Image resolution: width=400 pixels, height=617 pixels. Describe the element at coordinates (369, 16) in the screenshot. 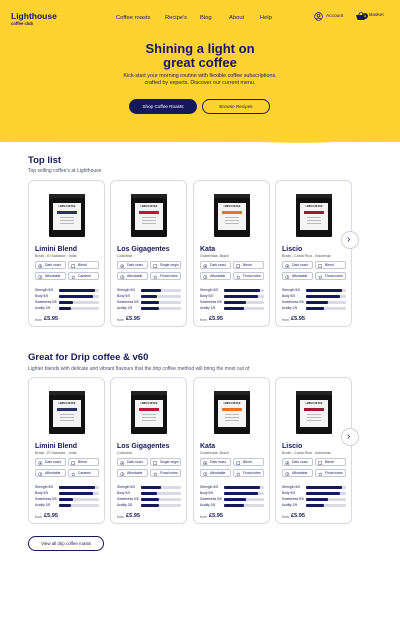

I see `basket-button: 1 Basket` at that location.